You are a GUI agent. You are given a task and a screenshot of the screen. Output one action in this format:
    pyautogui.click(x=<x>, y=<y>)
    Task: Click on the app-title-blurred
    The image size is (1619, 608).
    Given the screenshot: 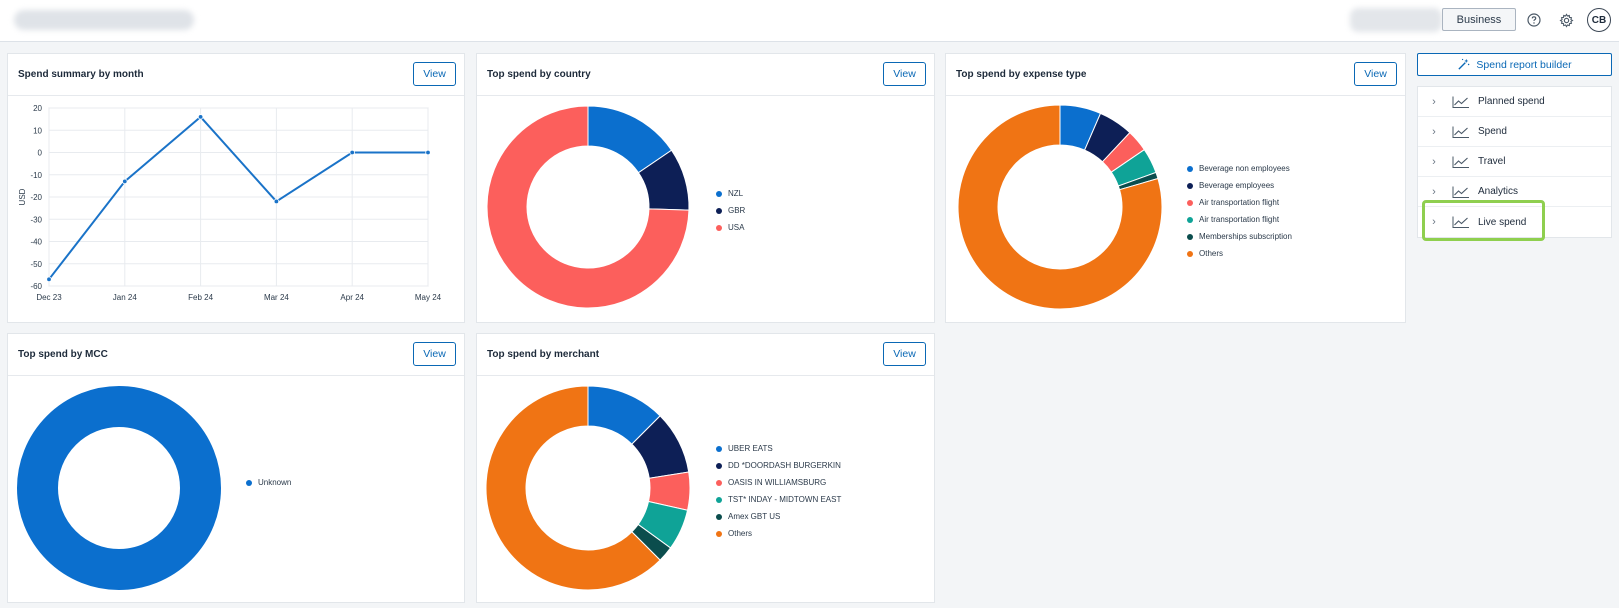 What is the action you would take?
    pyautogui.click(x=104, y=20)
    